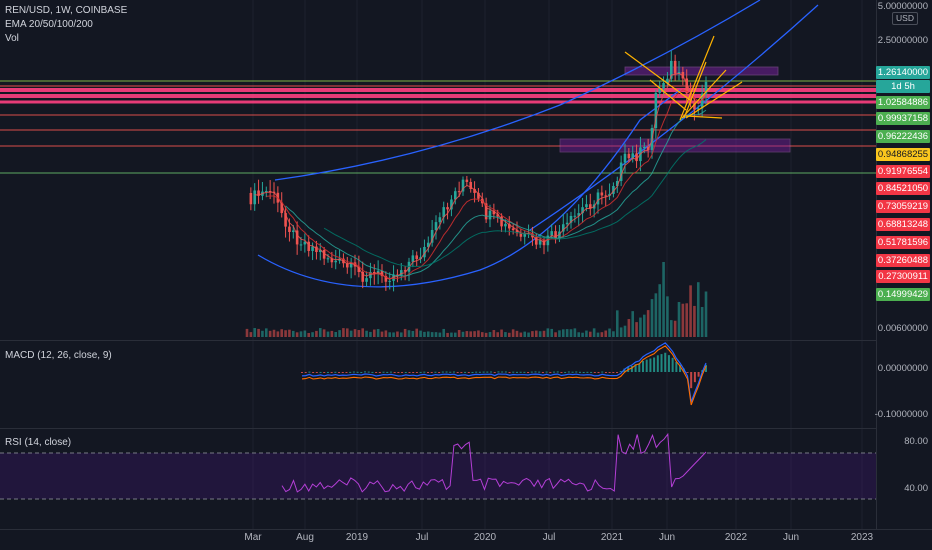 Image resolution: width=932 pixels, height=550 pixels. I want to click on macd-scale-label: 0.00000000, so click(902, 368).